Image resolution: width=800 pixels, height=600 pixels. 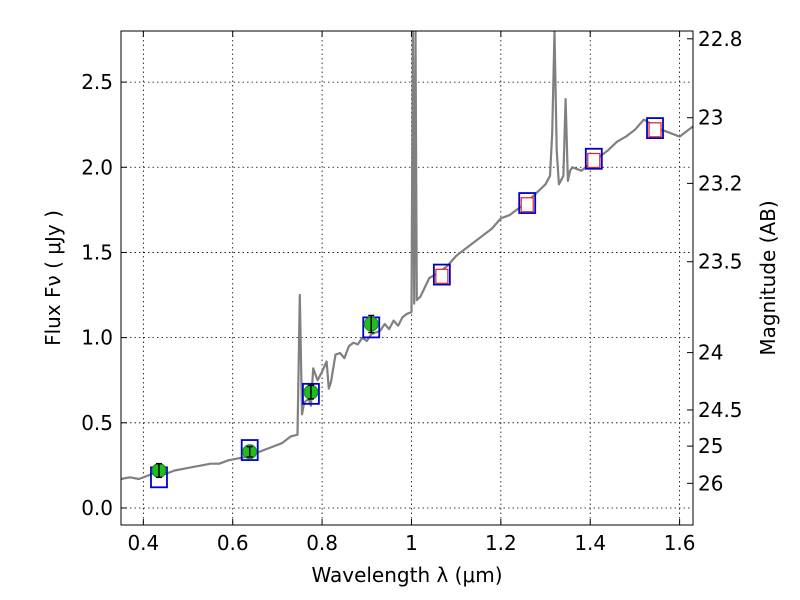 I want to click on y-tick-label: 1.0, so click(x=97, y=338).